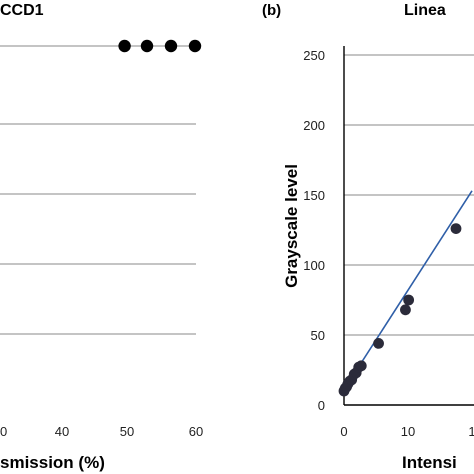 The image size is (474, 474). I want to click on x-tick-label-a-2: 50, so click(127, 431).